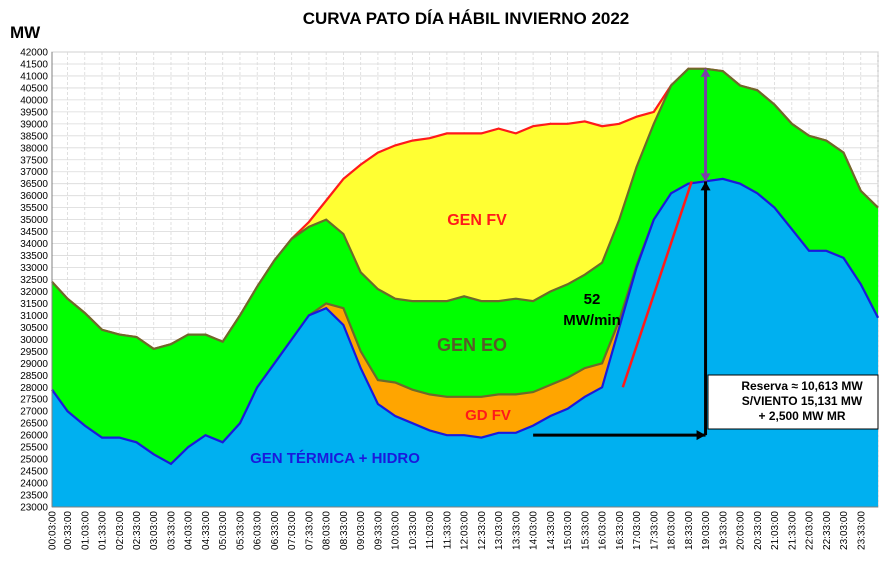 This screenshot has width=884, height=568. What do you see at coordinates (34, 220) in the screenshot?
I see `y-tick-label: 35000` at bounding box center [34, 220].